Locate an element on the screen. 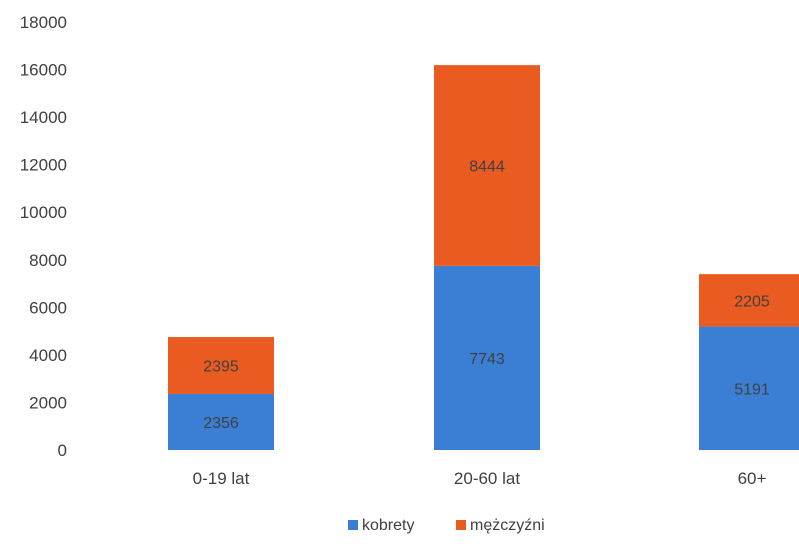 The height and width of the screenshot is (544, 799). y-tick-label: 8000 is located at coordinates (48, 260).